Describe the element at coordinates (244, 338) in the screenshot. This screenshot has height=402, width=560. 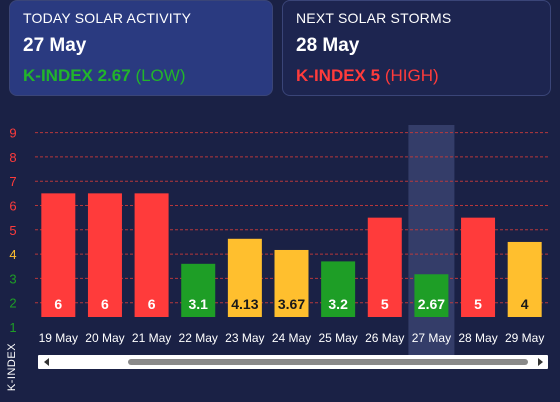
I see `x-tick-label: 23 May` at that location.